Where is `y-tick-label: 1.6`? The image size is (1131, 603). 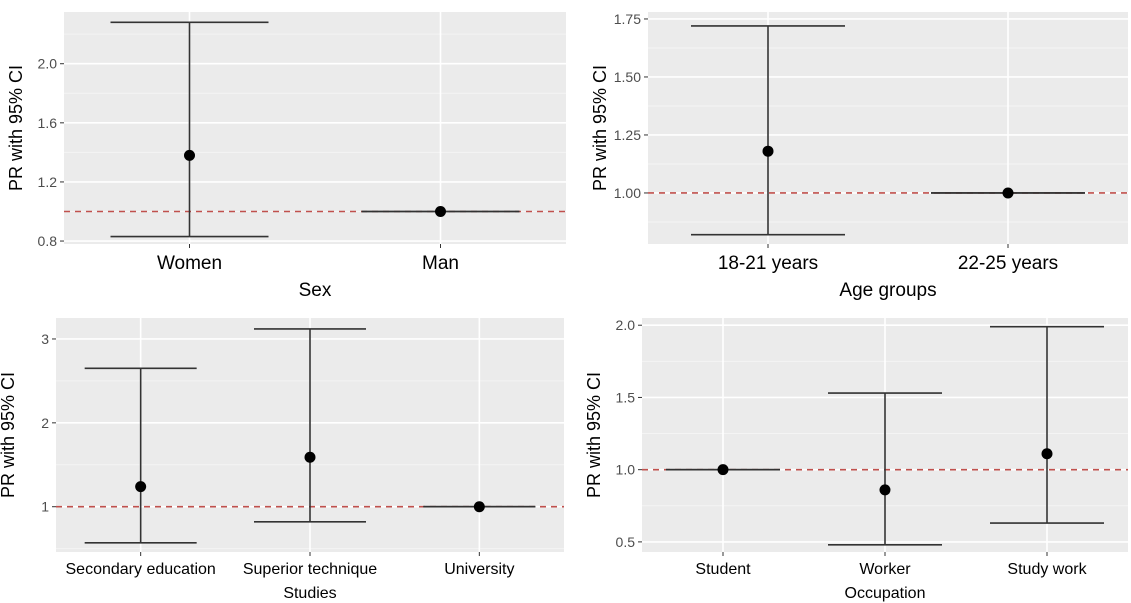
y-tick-label: 1.6 is located at coordinates (48, 123).